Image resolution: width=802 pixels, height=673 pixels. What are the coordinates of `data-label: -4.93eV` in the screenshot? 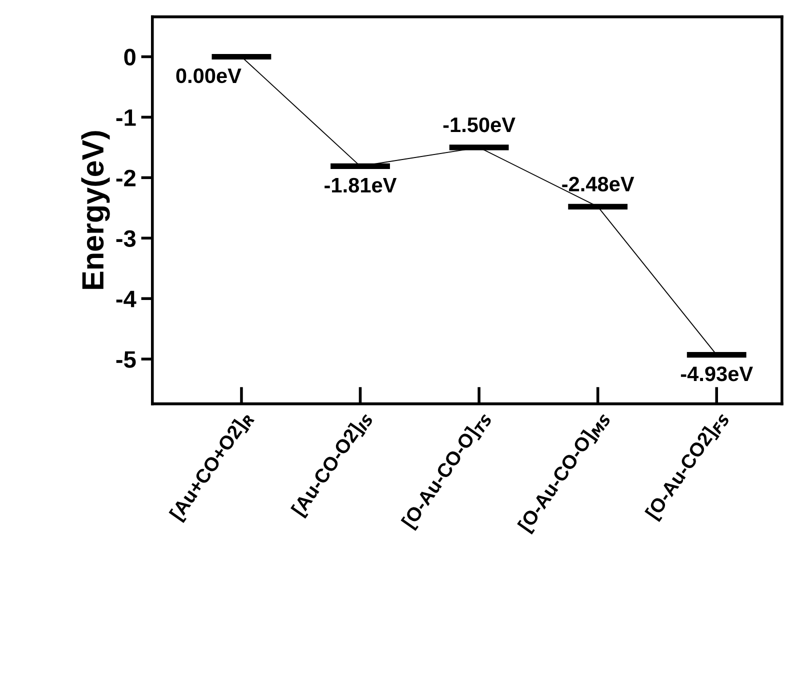 It's located at (716, 374).